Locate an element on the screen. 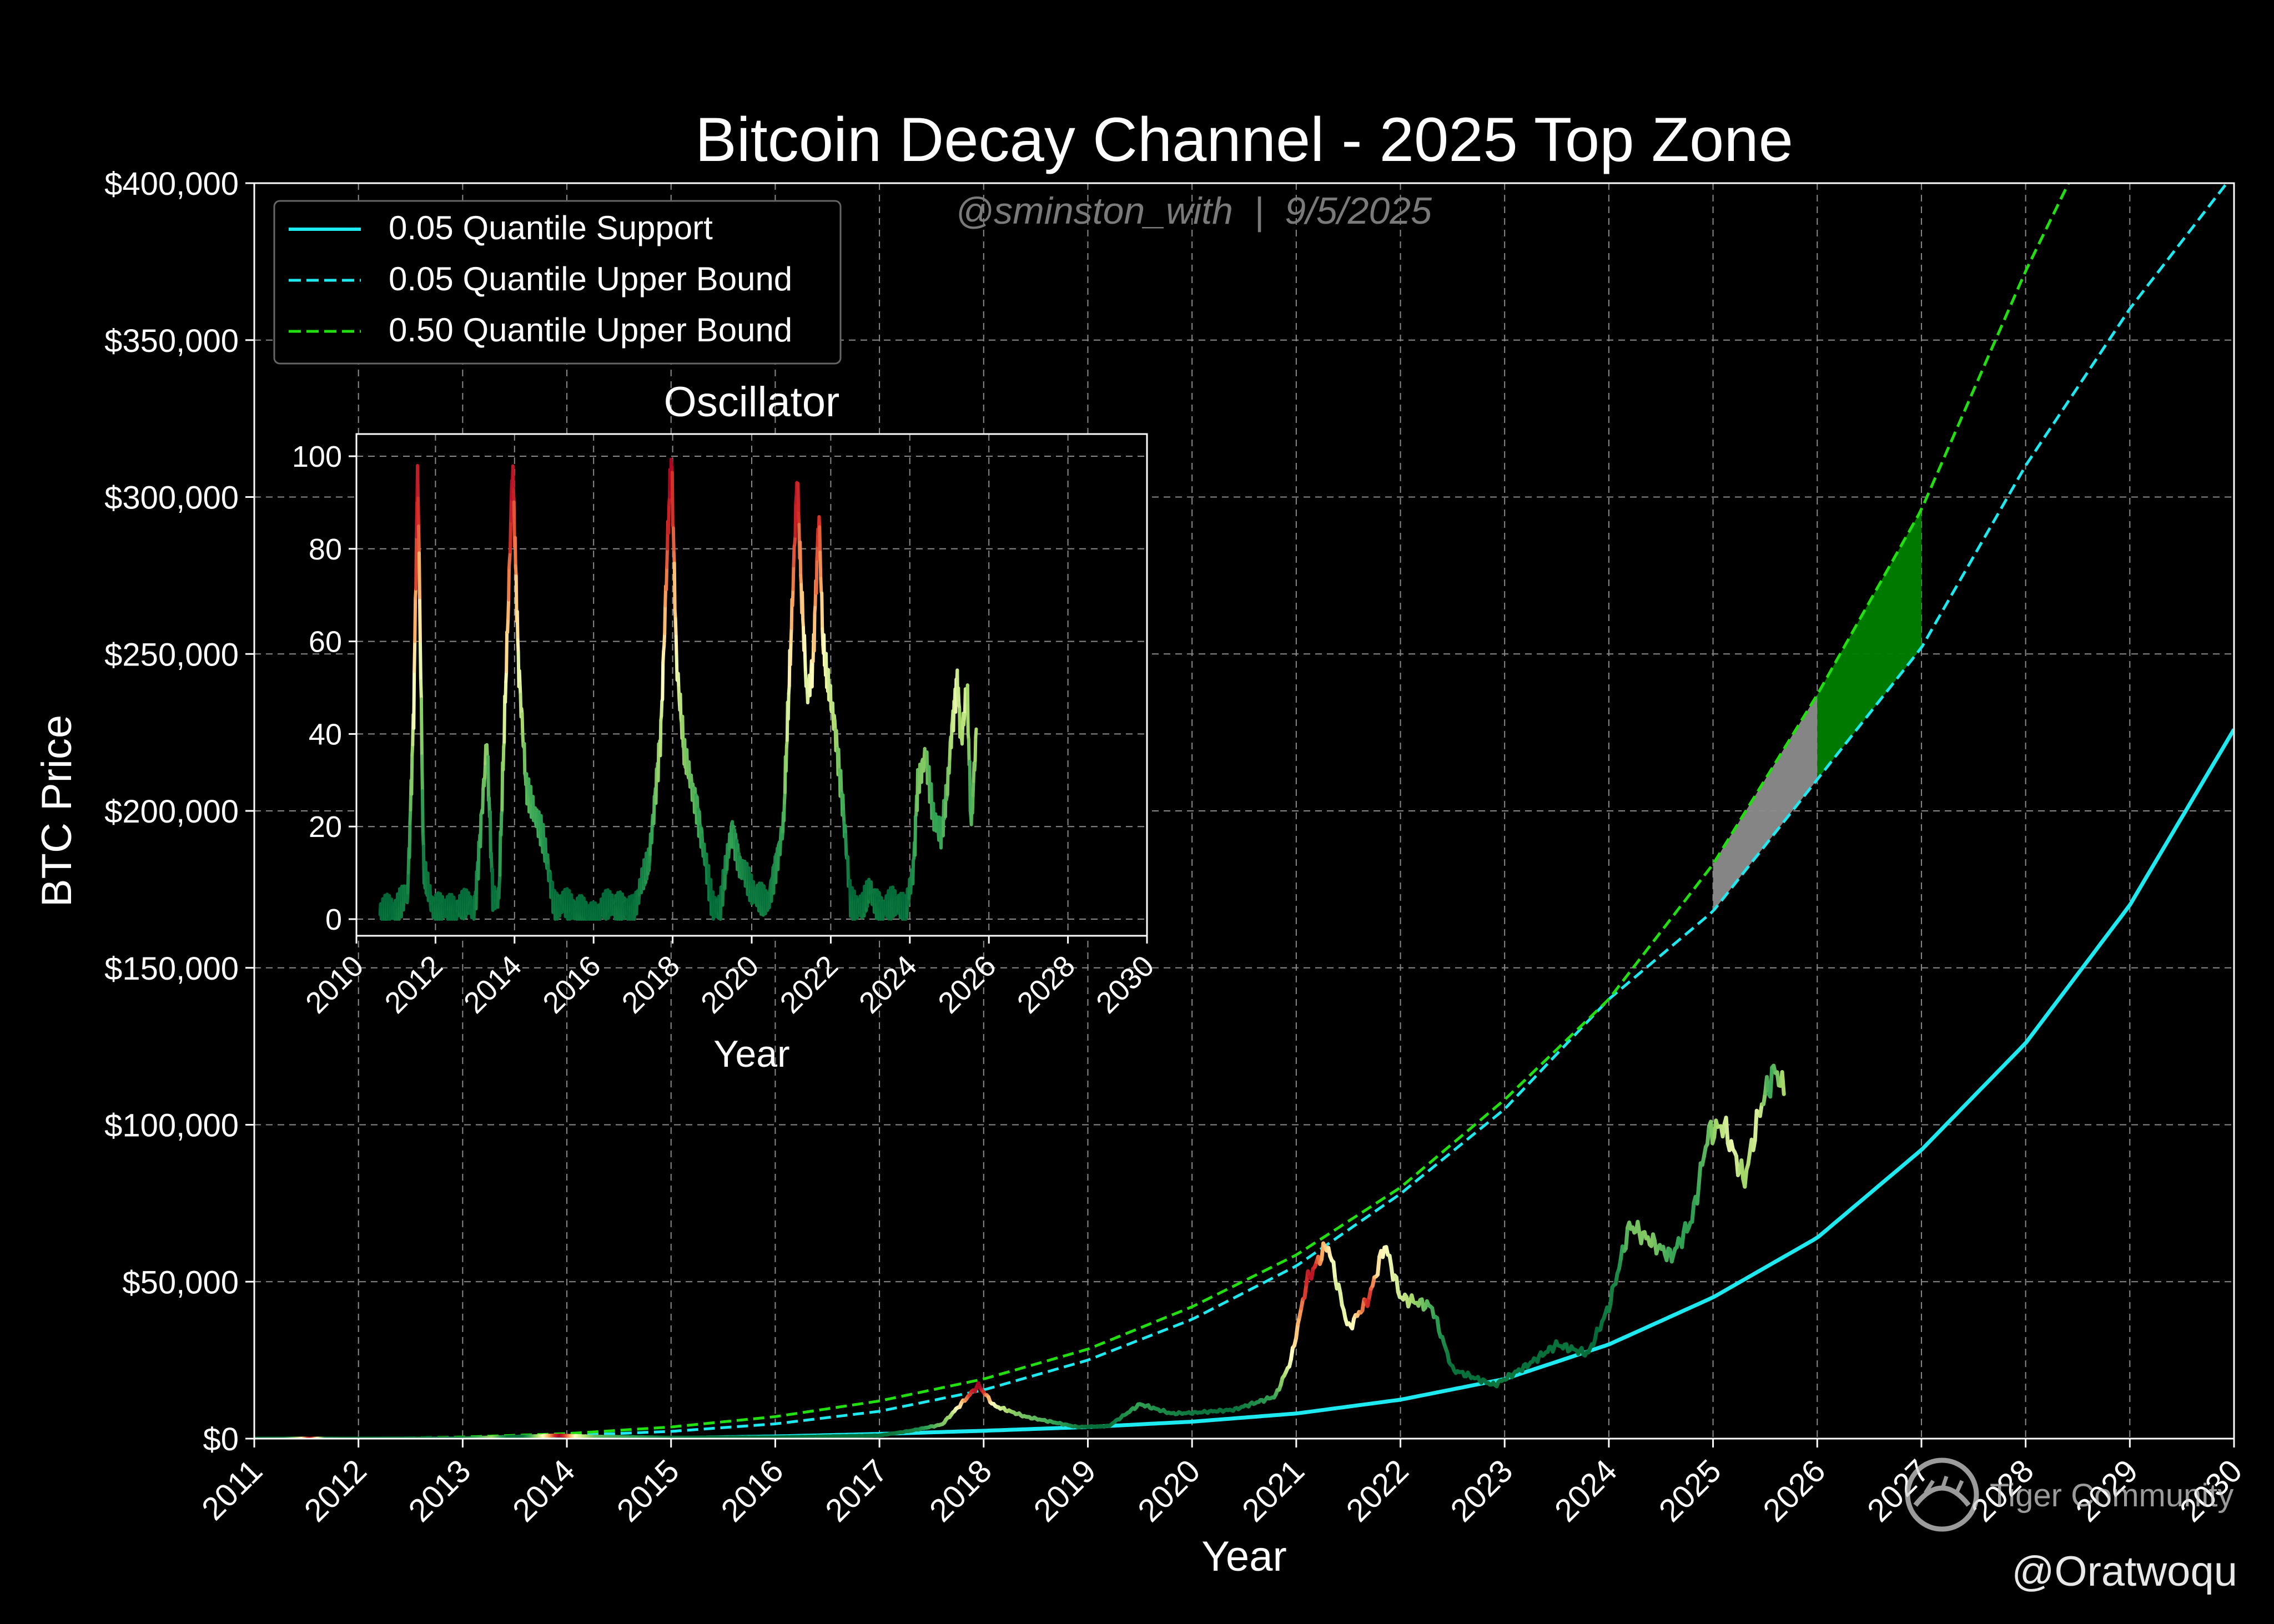 The width and height of the screenshot is (2274, 1624). y-tick-label: $100,000 is located at coordinates (172, 1126).